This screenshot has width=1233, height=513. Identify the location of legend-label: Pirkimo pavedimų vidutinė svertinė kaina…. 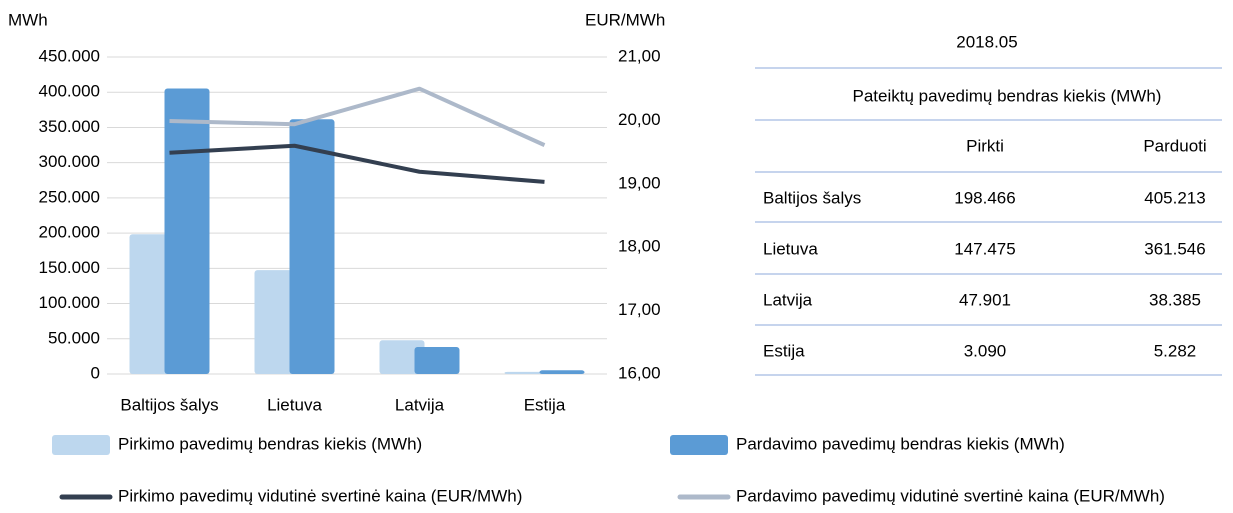
(320, 495).